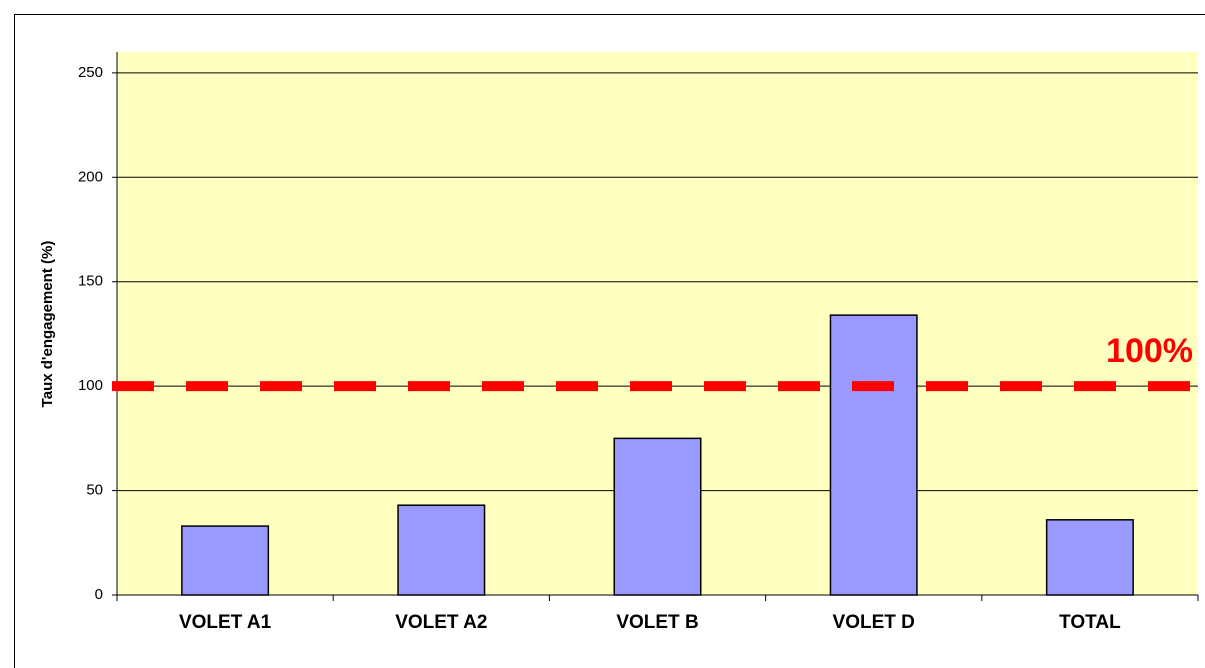 The image size is (1205, 668). I want to click on y-tick-label: 250, so click(90, 72).